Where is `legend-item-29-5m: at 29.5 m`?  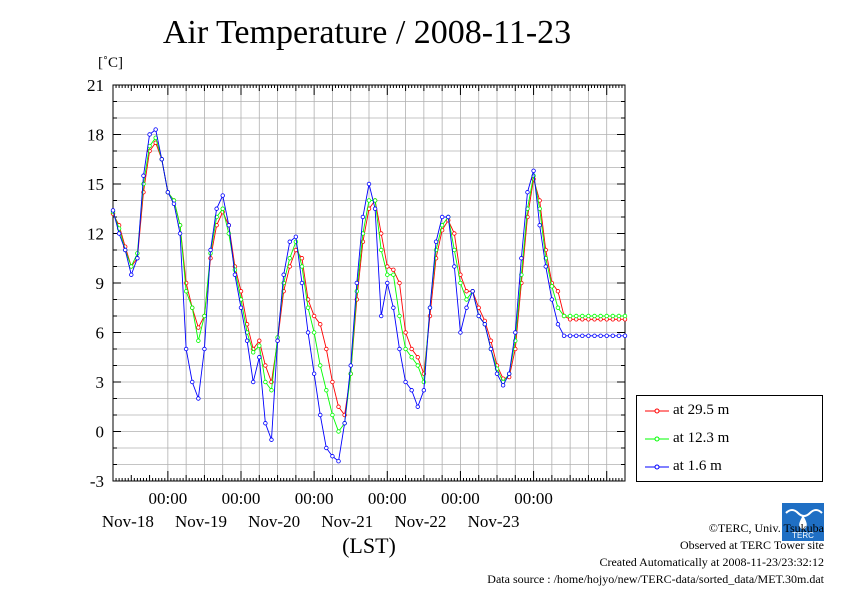 legend-item-29-5m: at 29.5 m is located at coordinates (686, 411).